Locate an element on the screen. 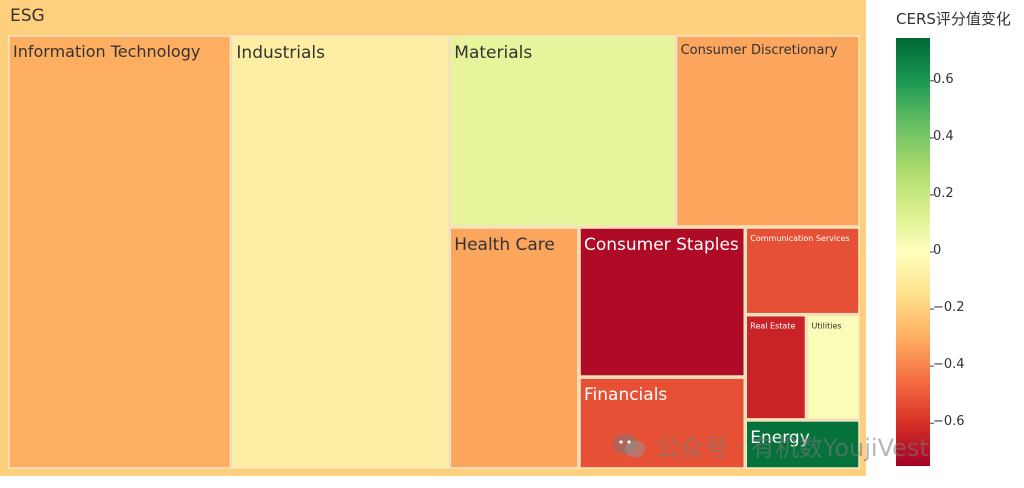  tile-health-care is located at coordinates (514, 348).